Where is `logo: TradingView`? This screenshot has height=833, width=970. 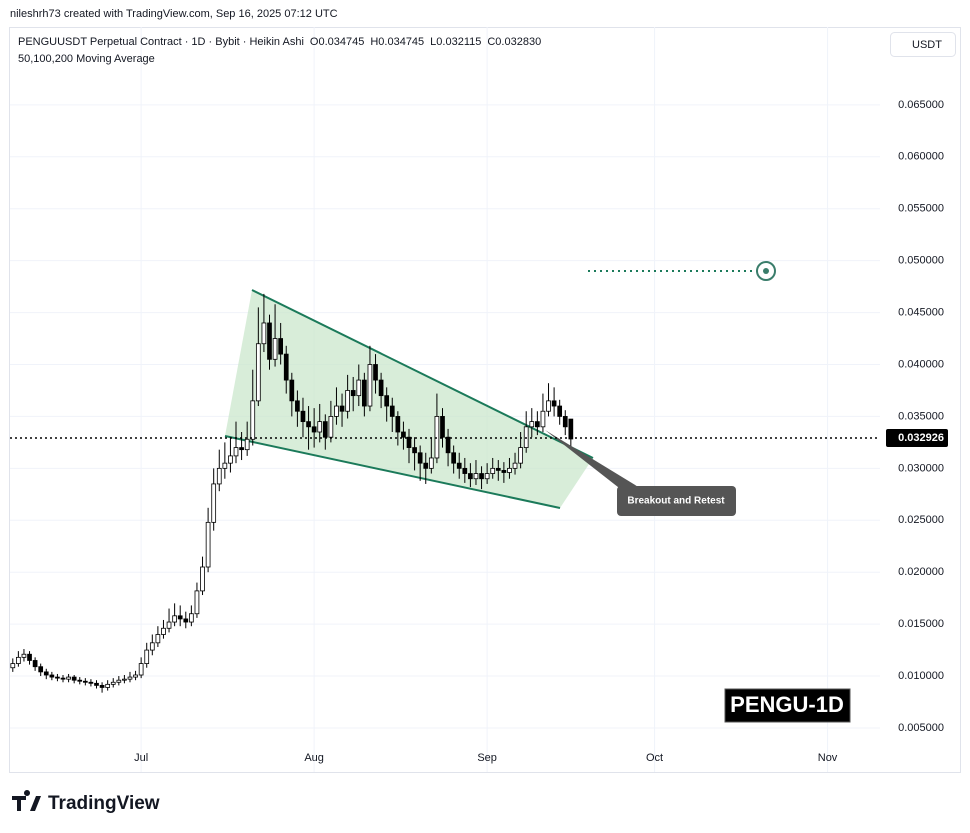
logo: TradingView is located at coordinates (86, 801).